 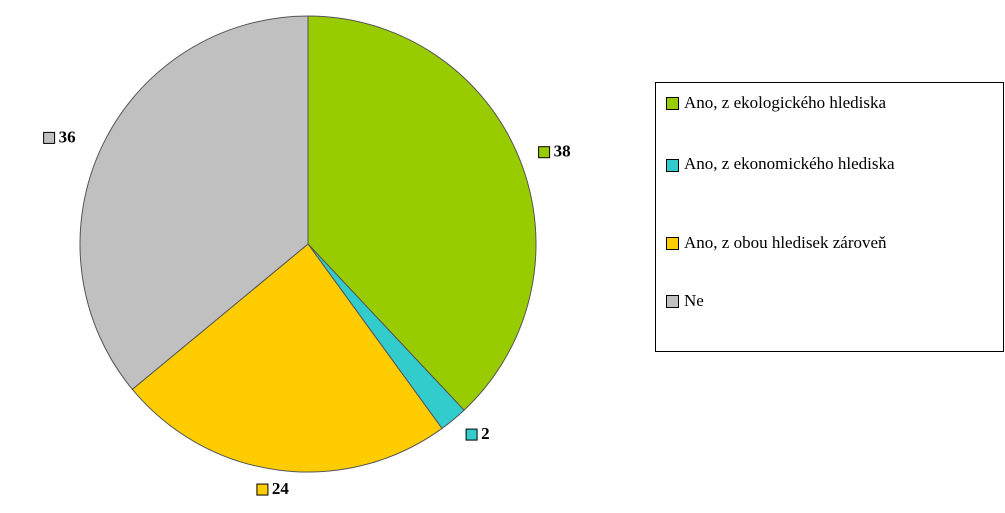 I want to click on legend-item: Ano, z obou hledisek zároveň, so click(x=776, y=243).